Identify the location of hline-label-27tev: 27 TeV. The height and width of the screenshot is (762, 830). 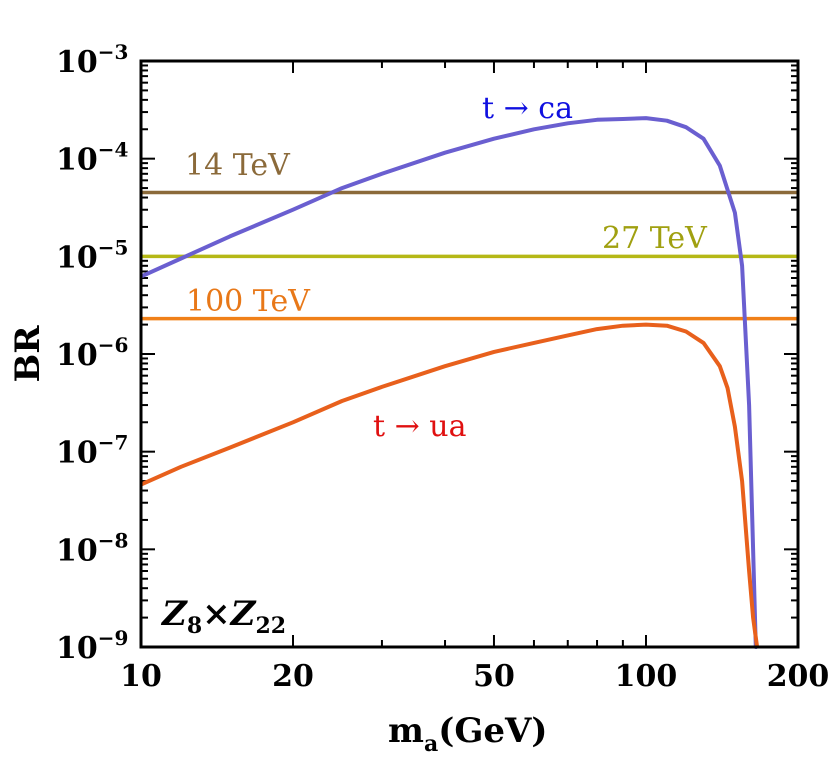
(655, 238).